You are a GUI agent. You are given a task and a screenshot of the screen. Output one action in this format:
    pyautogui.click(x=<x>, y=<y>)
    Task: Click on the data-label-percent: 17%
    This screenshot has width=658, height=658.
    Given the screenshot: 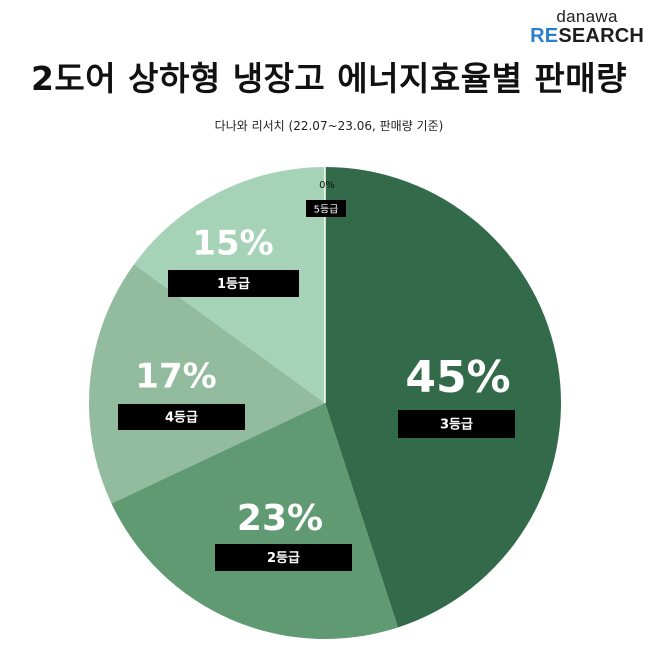 What is the action you would take?
    pyautogui.click(x=175, y=377)
    